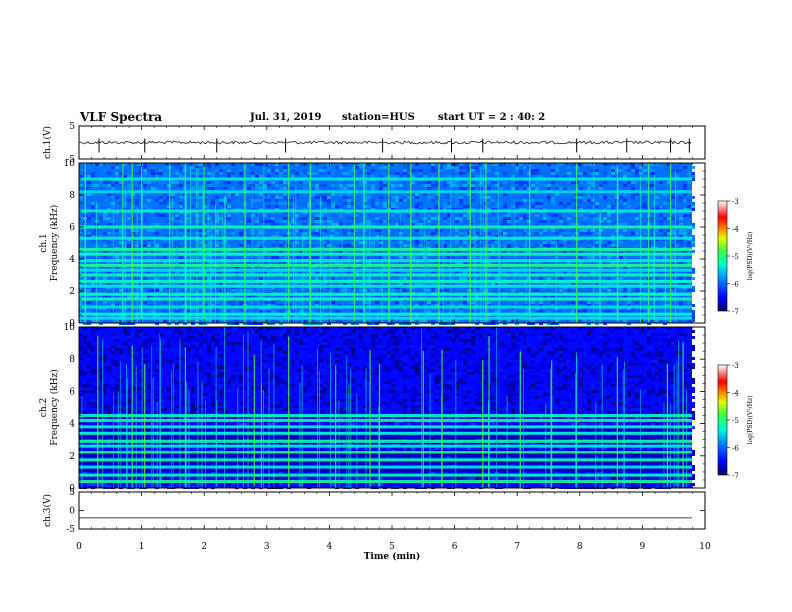 The width and height of the screenshot is (792, 612). I want to click on frequency-band, so click(385, 318).